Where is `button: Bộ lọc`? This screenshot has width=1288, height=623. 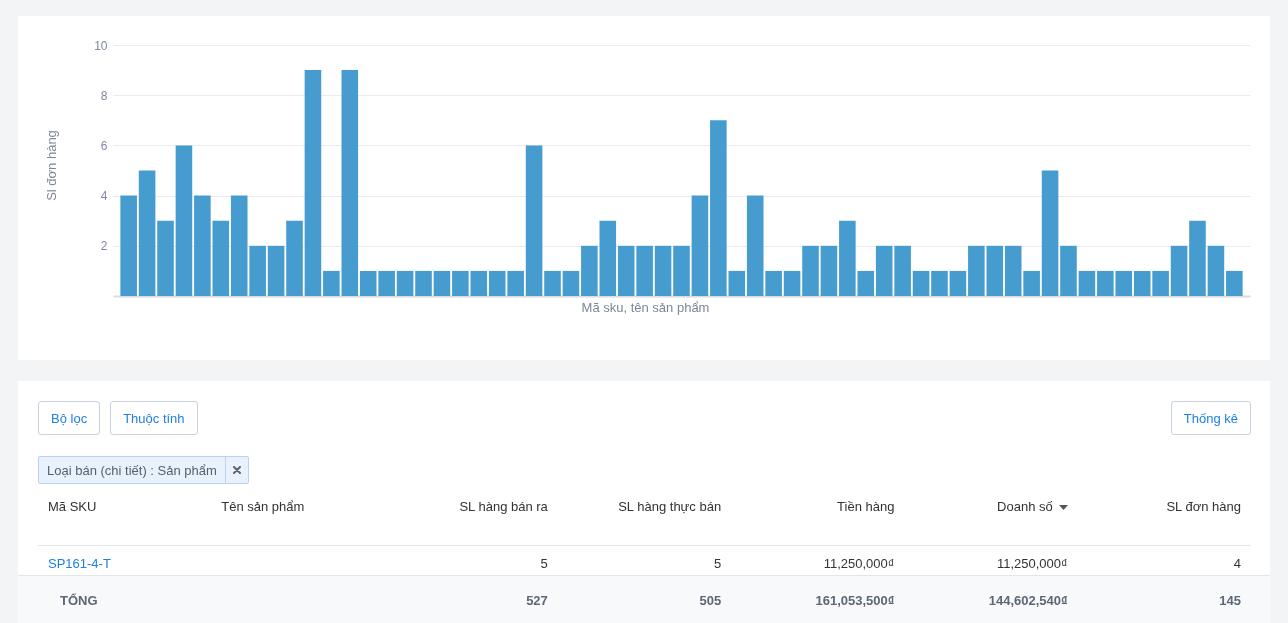
button: Bộ lọc is located at coordinates (69, 418).